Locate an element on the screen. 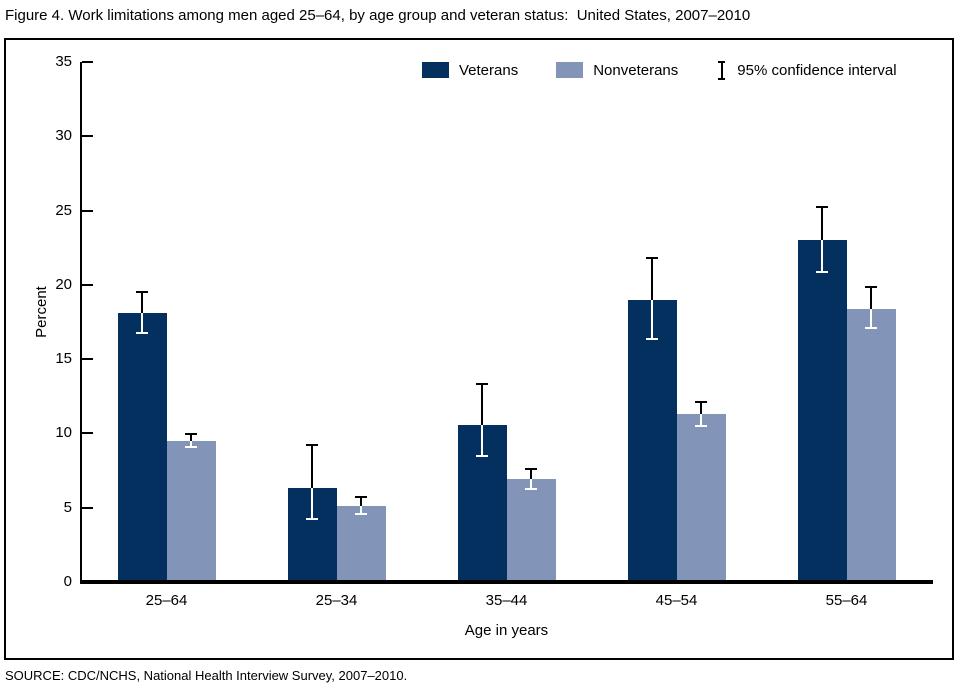 This screenshot has height=690, width=960. x-label-45-54: 45–54 is located at coordinates (676, 600).